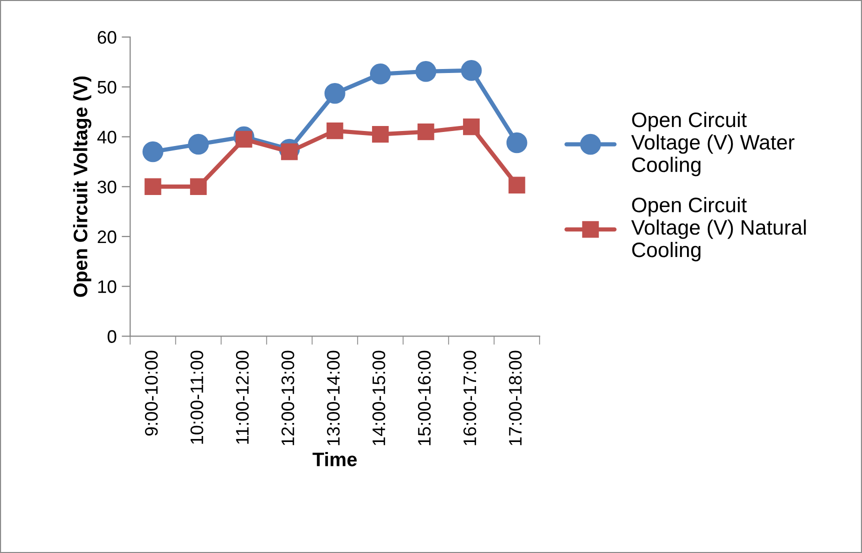  Describe the element at coordinates (333, 398) in the screenshot. I see `x-tick-label: 13:00-14:00` at that location.